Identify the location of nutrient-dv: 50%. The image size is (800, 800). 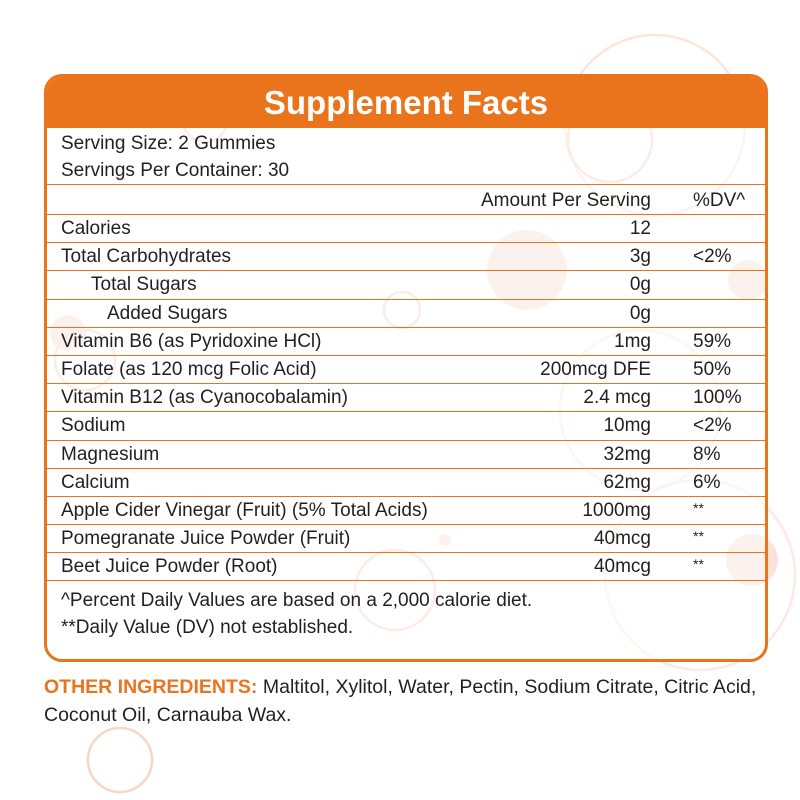
(712, 369).